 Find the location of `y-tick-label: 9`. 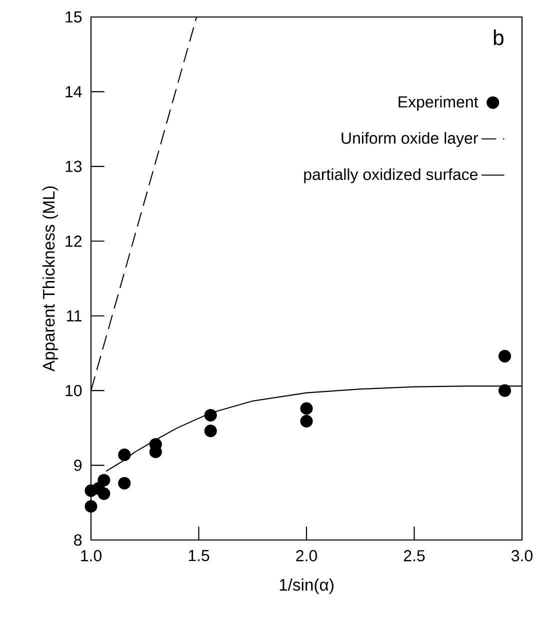

y-tick-label: 9 is located at coordinates (78, 465).